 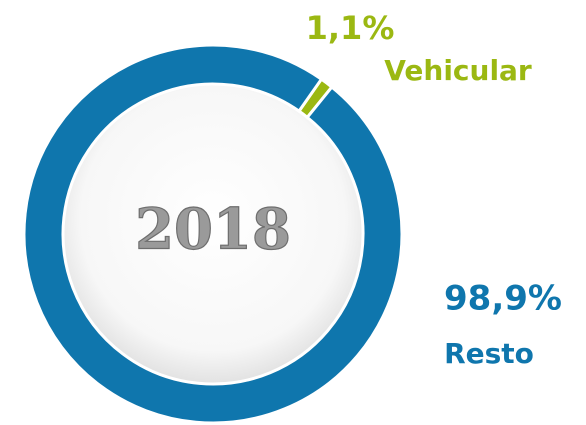 What do you see at coordinates (213, 230) in the screenshot?
I see `center-label: 2018` at bounding box center [213, 230].